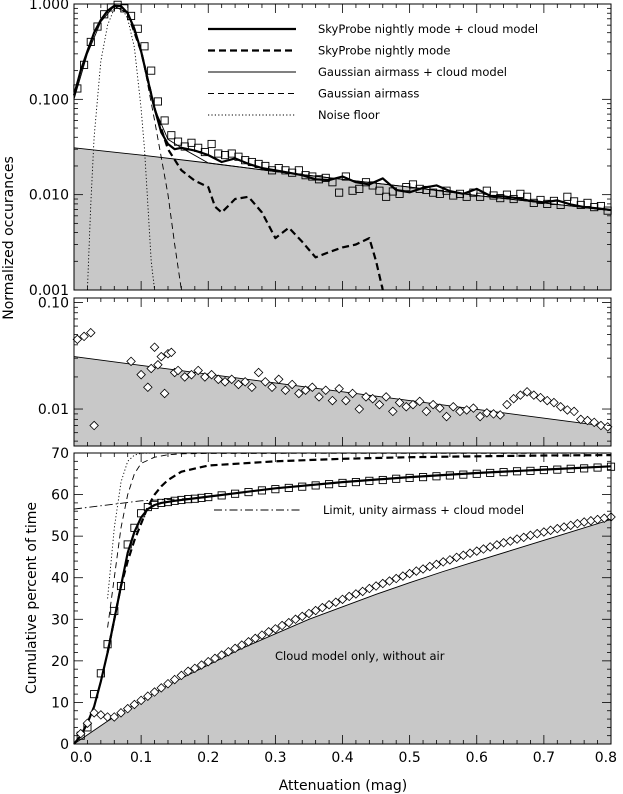 Image resolution: width=623 pixels, height=794 pixels. What do you see at coordinates (49, 6) in the screenshot?
I see `y-tick-label-top: 1.000` at bounding box center [49, 6].